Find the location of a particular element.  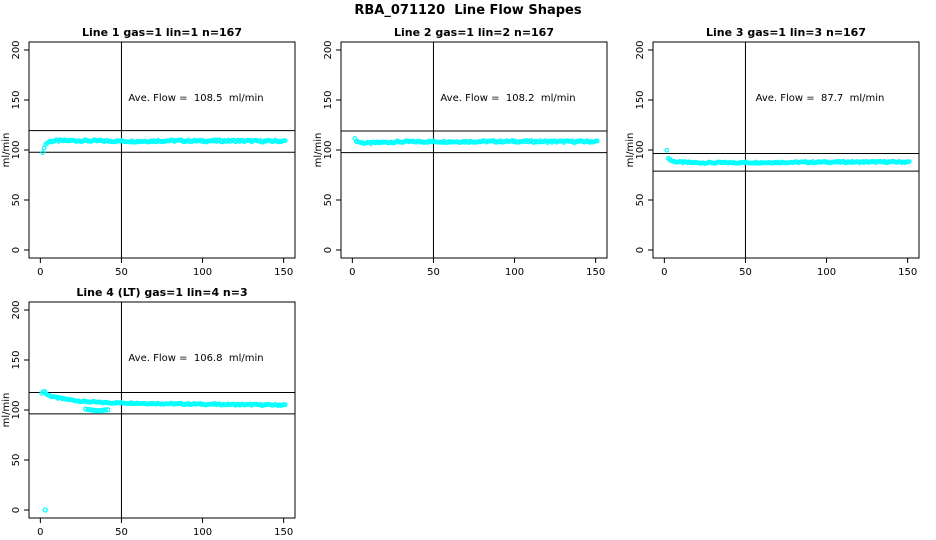

main-title: RBA_071120 Line Flow Shapes is located at coordinates (468, 10).